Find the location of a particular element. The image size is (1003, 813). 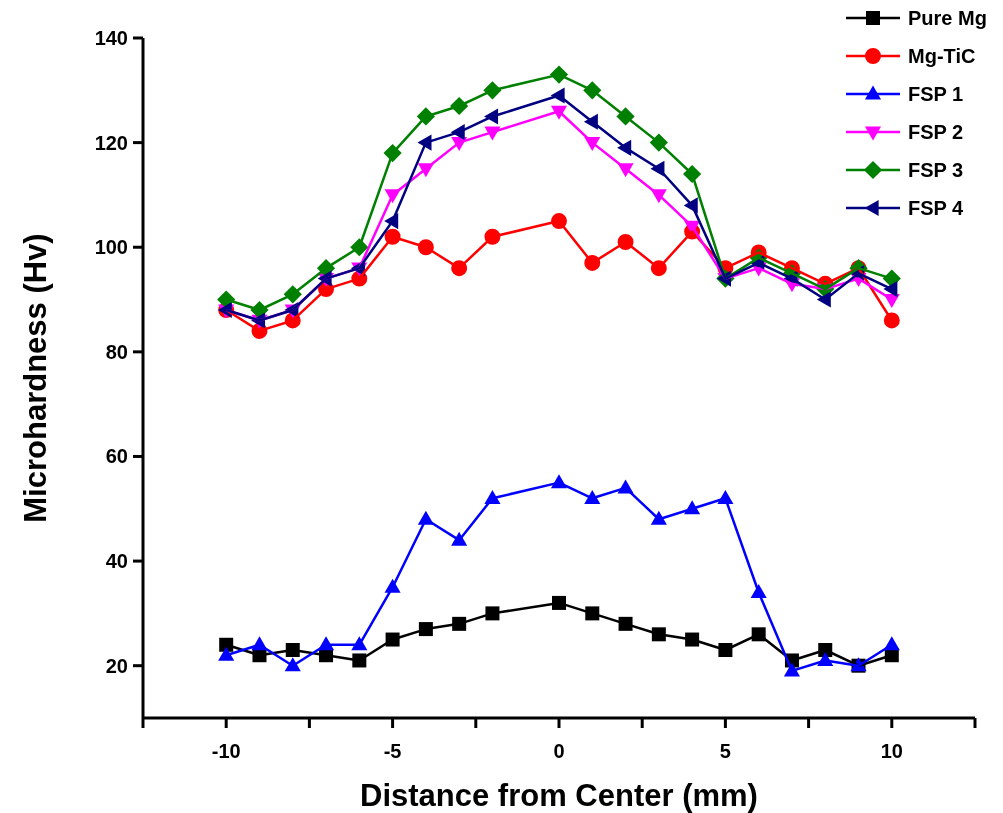

legend-label: FSP 2 is located at coordinates (936, 132).